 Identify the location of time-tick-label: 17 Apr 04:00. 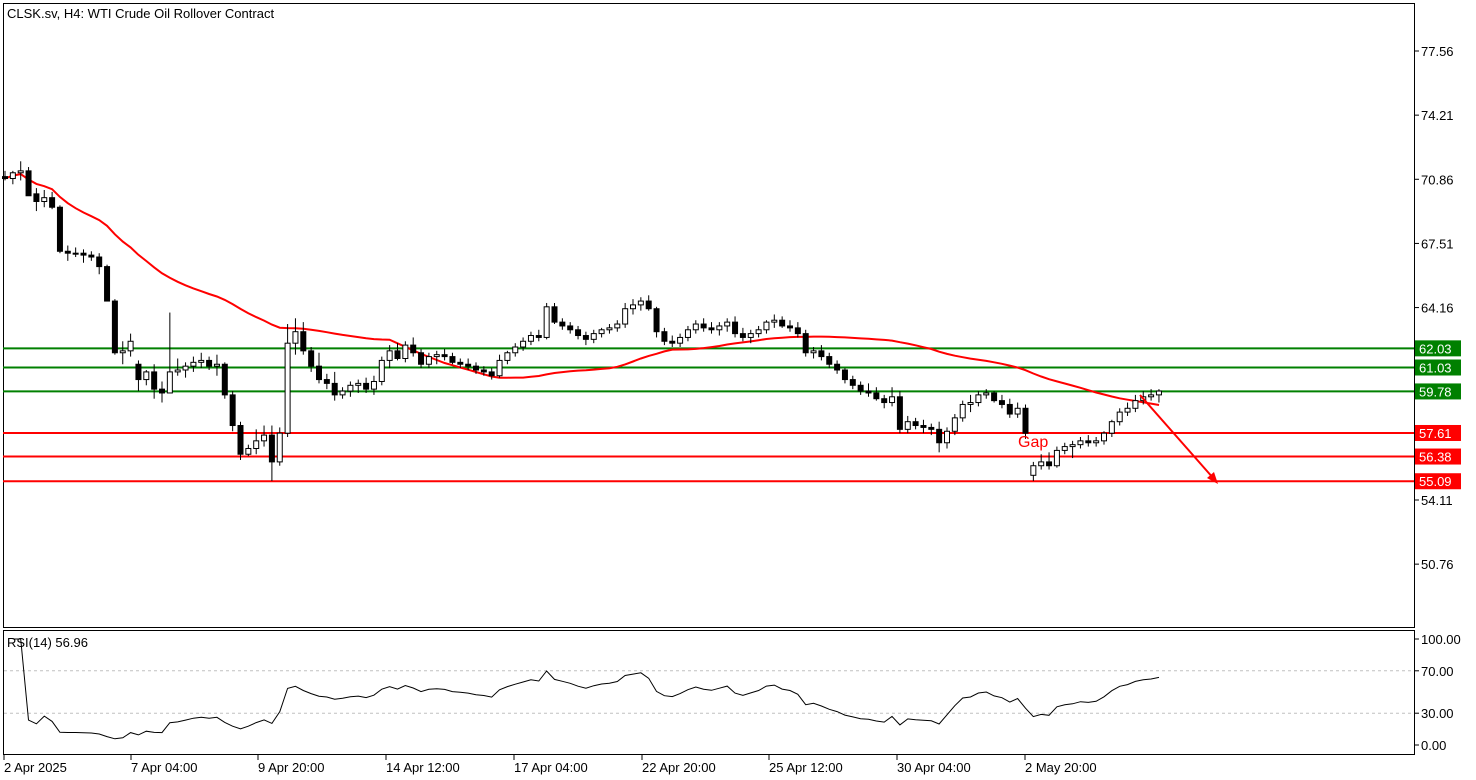
(551, 767).